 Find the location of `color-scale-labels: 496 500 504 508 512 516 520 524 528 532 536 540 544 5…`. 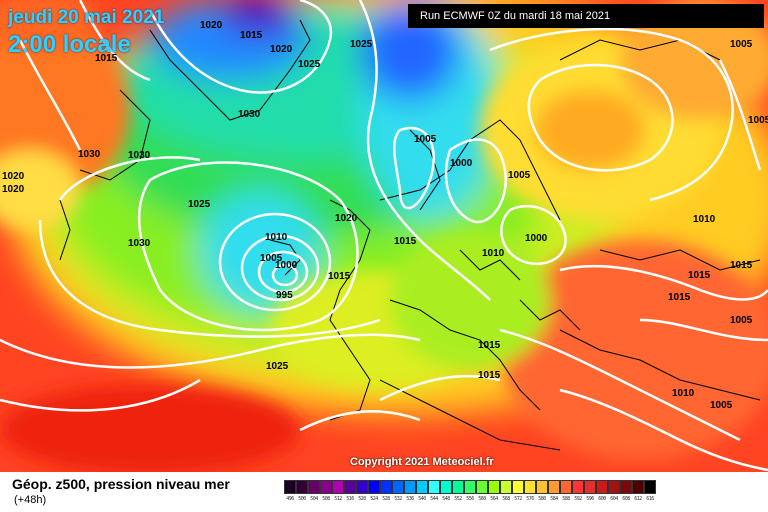

color-scale-labels: 496 500 504 508 512 516 520 524 528 532 536 540 544 5… is located at coordinates (470, 499).